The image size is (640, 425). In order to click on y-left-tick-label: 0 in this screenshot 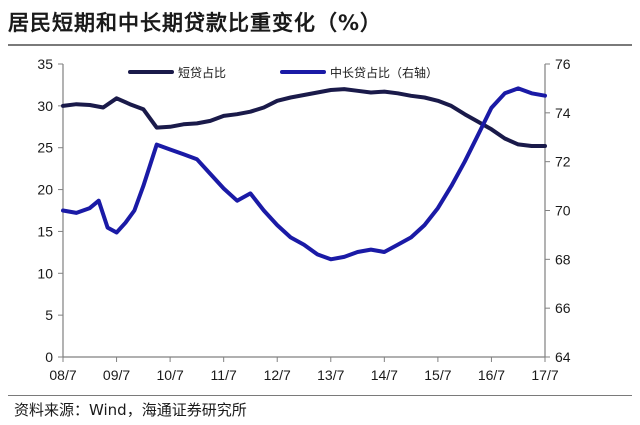, I will do `click(49, 357)`.